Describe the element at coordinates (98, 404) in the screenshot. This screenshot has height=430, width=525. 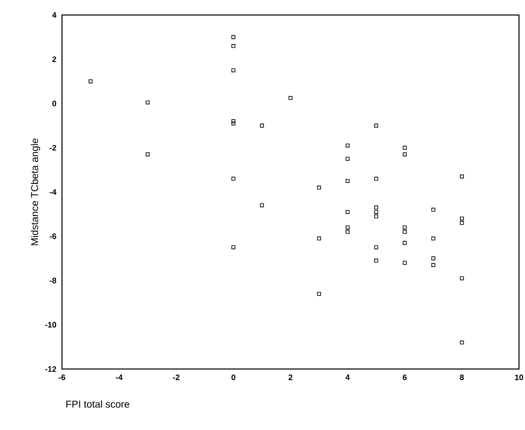
I see `x-axis-title: FPI total score` at that location.